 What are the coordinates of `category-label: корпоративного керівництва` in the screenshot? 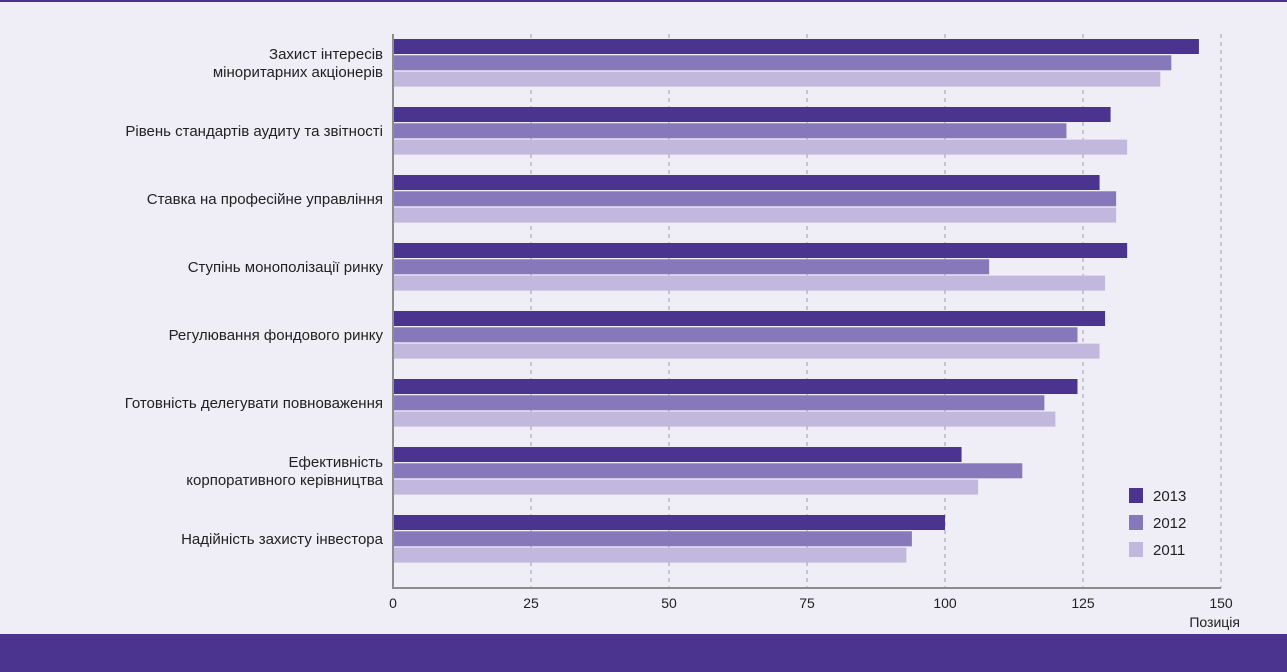 It's located at (284, 480).